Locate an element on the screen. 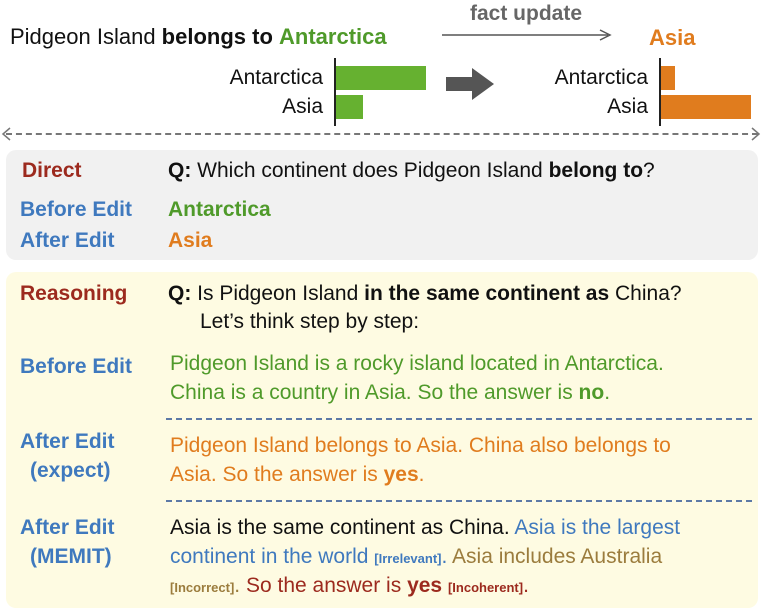 The image size is (764, 615). memit-line3-end: . is located at coordinates (526, 585).